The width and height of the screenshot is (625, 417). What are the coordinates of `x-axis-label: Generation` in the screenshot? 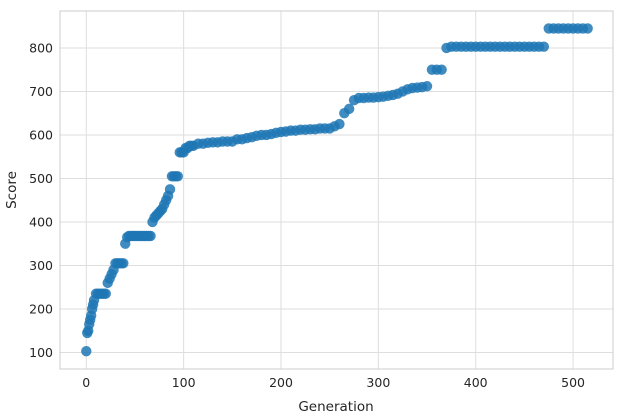 It's located at (335, 407).